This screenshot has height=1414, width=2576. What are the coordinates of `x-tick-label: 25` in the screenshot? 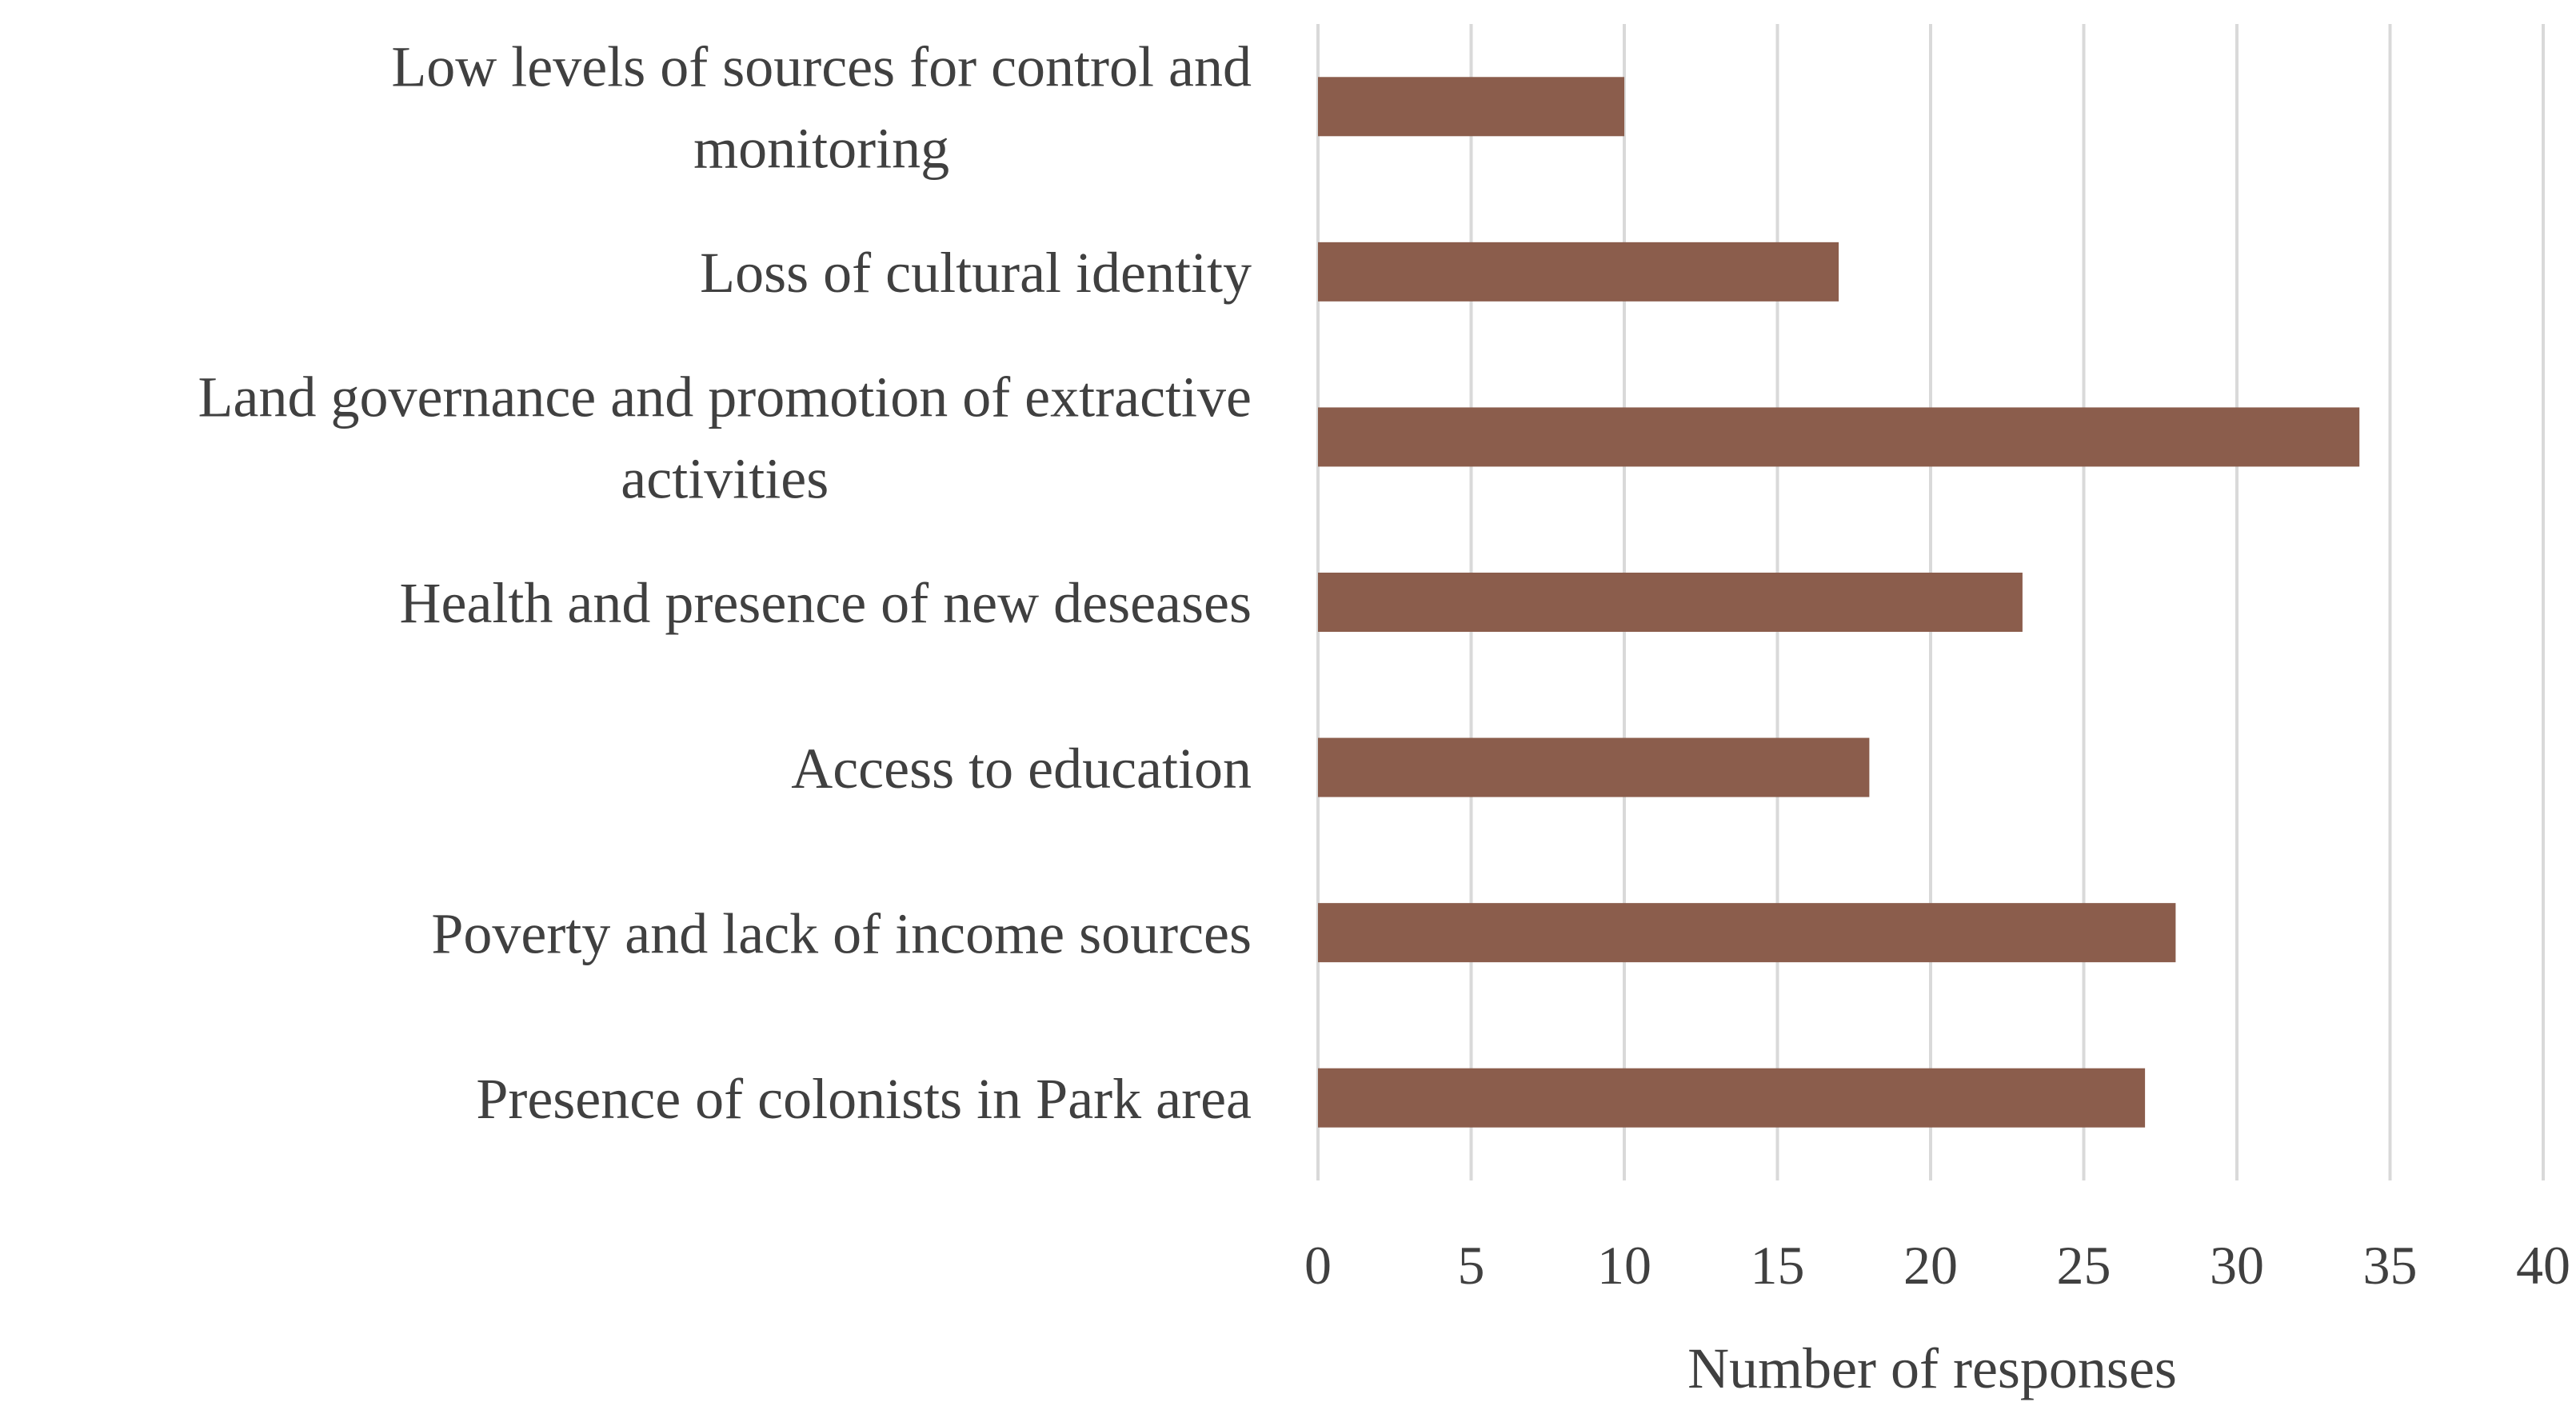 It's located at (2084, 1265).